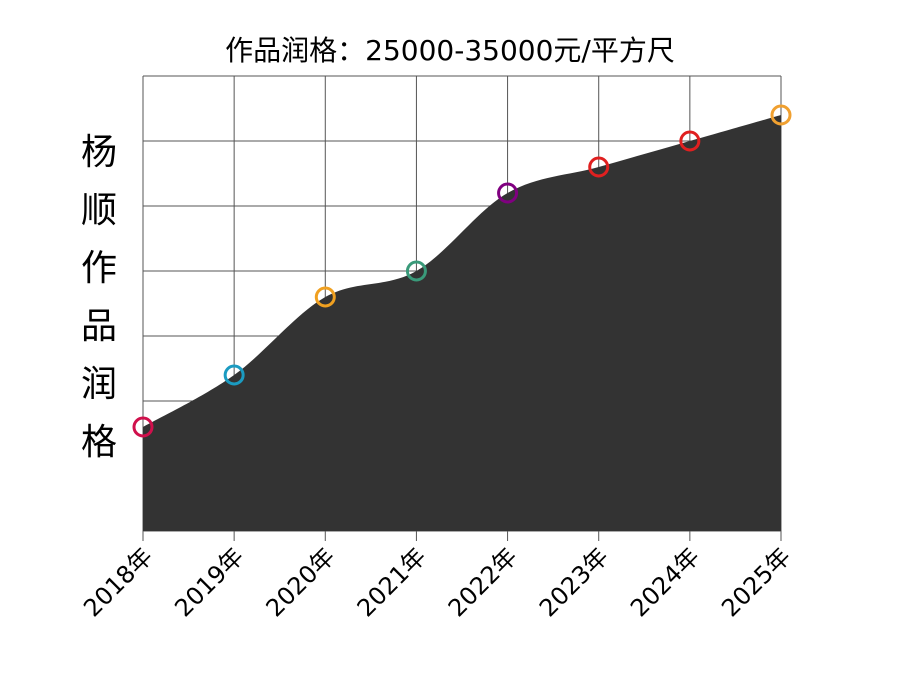 This screenshot has height=680, width=905. Describe the element at coordinates (118, 582) in the screenshot. I see `x-tick-label: 2018年` at that location.